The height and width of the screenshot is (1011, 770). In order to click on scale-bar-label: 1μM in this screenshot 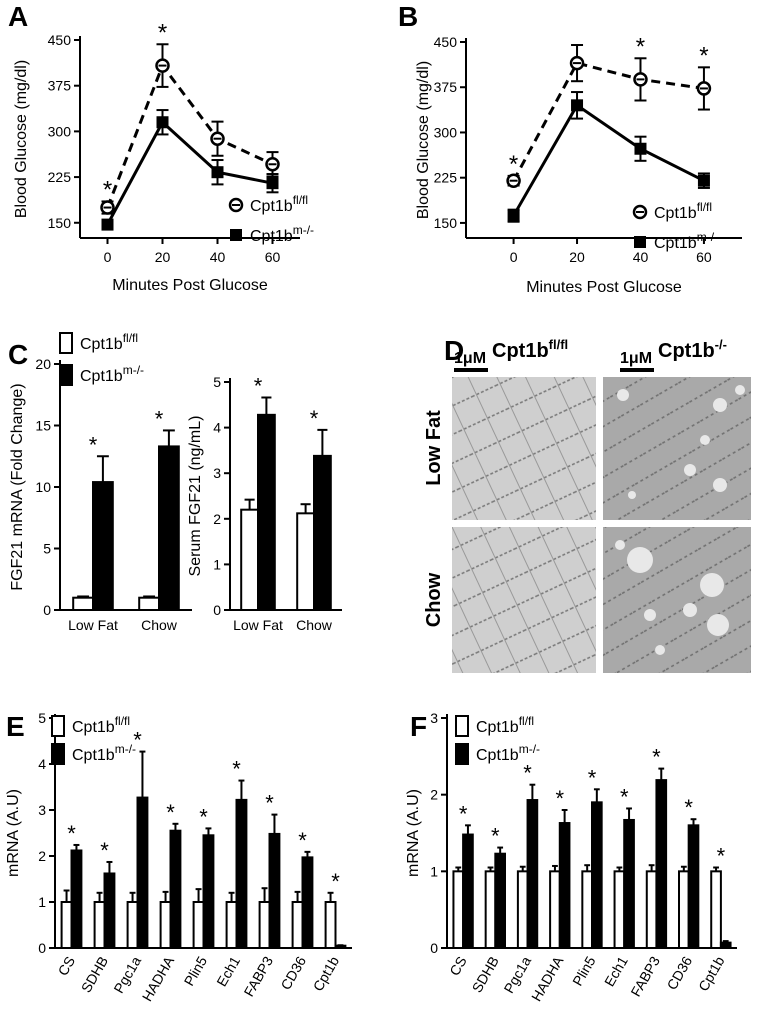, I will do `click(636, 358)`.